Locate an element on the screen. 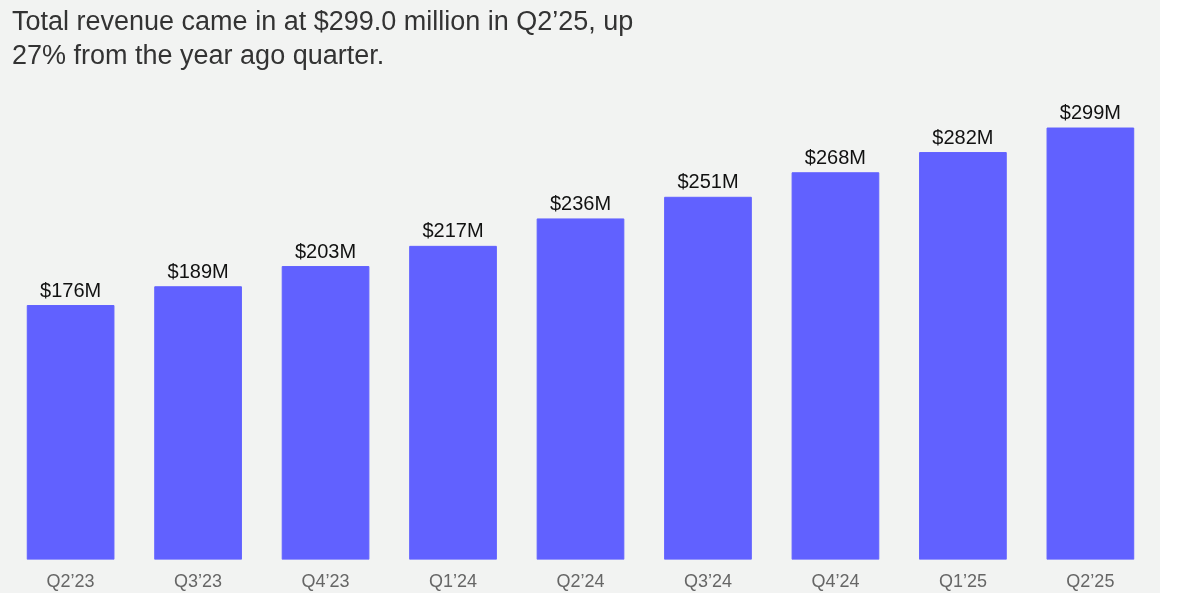  x-tick-label: Q4’23 is located at coordinates (325, 580).